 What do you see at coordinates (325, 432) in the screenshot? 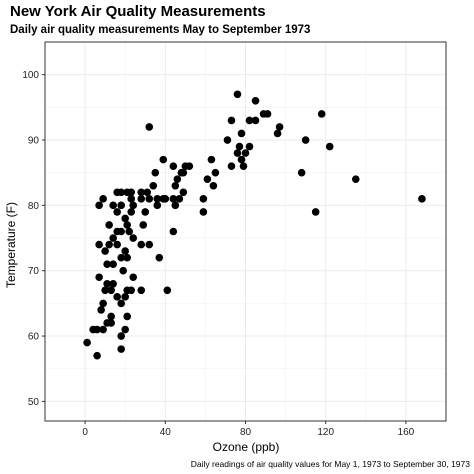
I see `x-tick-label: 120` at bounding box center [325, 432].